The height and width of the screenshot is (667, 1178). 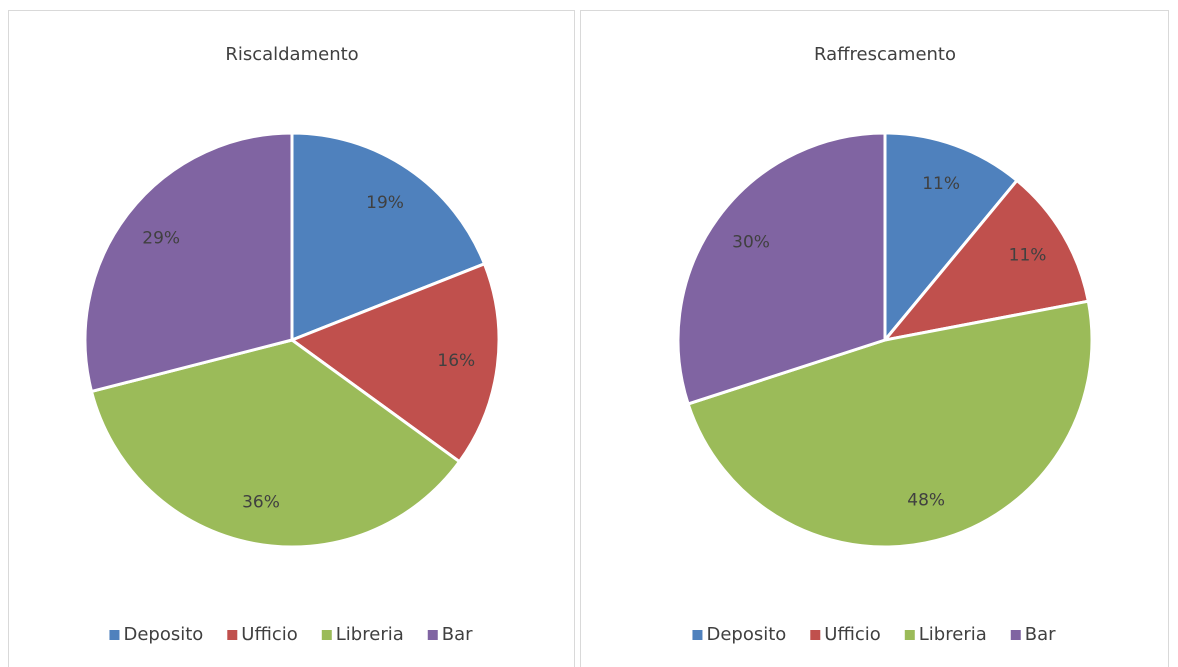 I want to click on chart-title: Raffrescamento, so click(x=885, y=54).